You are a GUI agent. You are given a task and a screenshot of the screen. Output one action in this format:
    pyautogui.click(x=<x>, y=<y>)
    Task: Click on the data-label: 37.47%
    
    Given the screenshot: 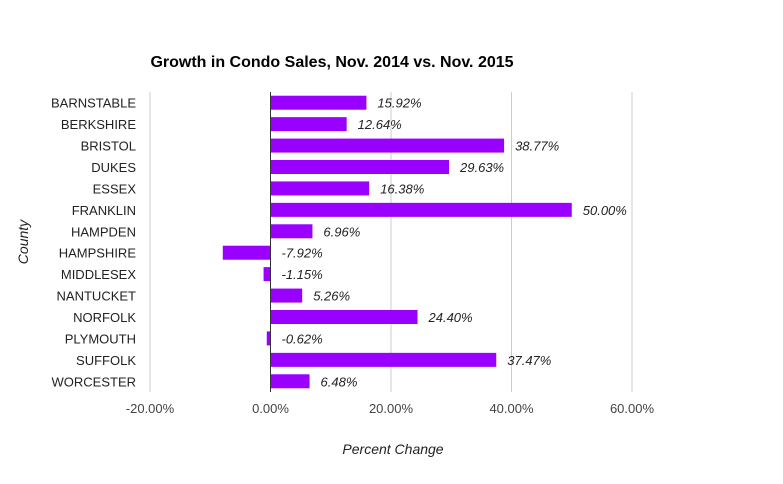 What is the action you would take?
    pyautogui.click(x=529, y=360)
    